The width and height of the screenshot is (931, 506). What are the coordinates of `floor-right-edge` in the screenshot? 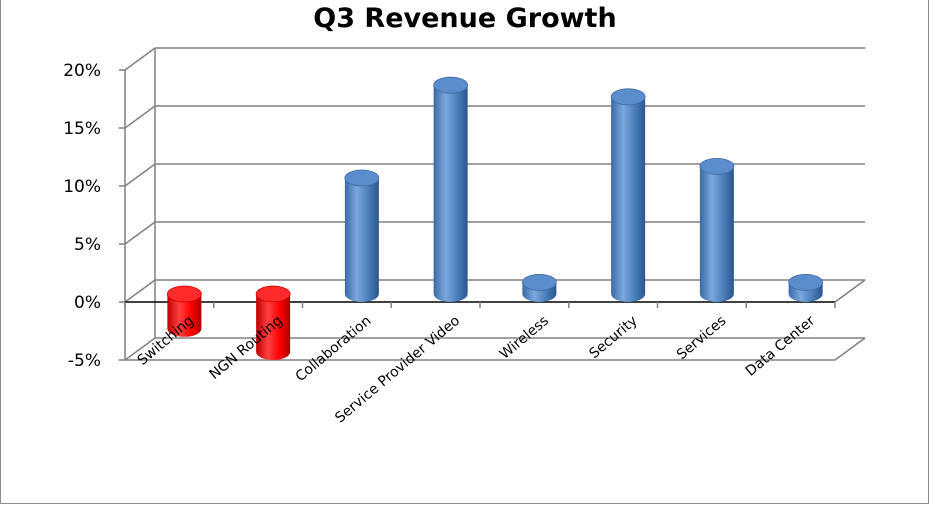 It's located at (850, 349).